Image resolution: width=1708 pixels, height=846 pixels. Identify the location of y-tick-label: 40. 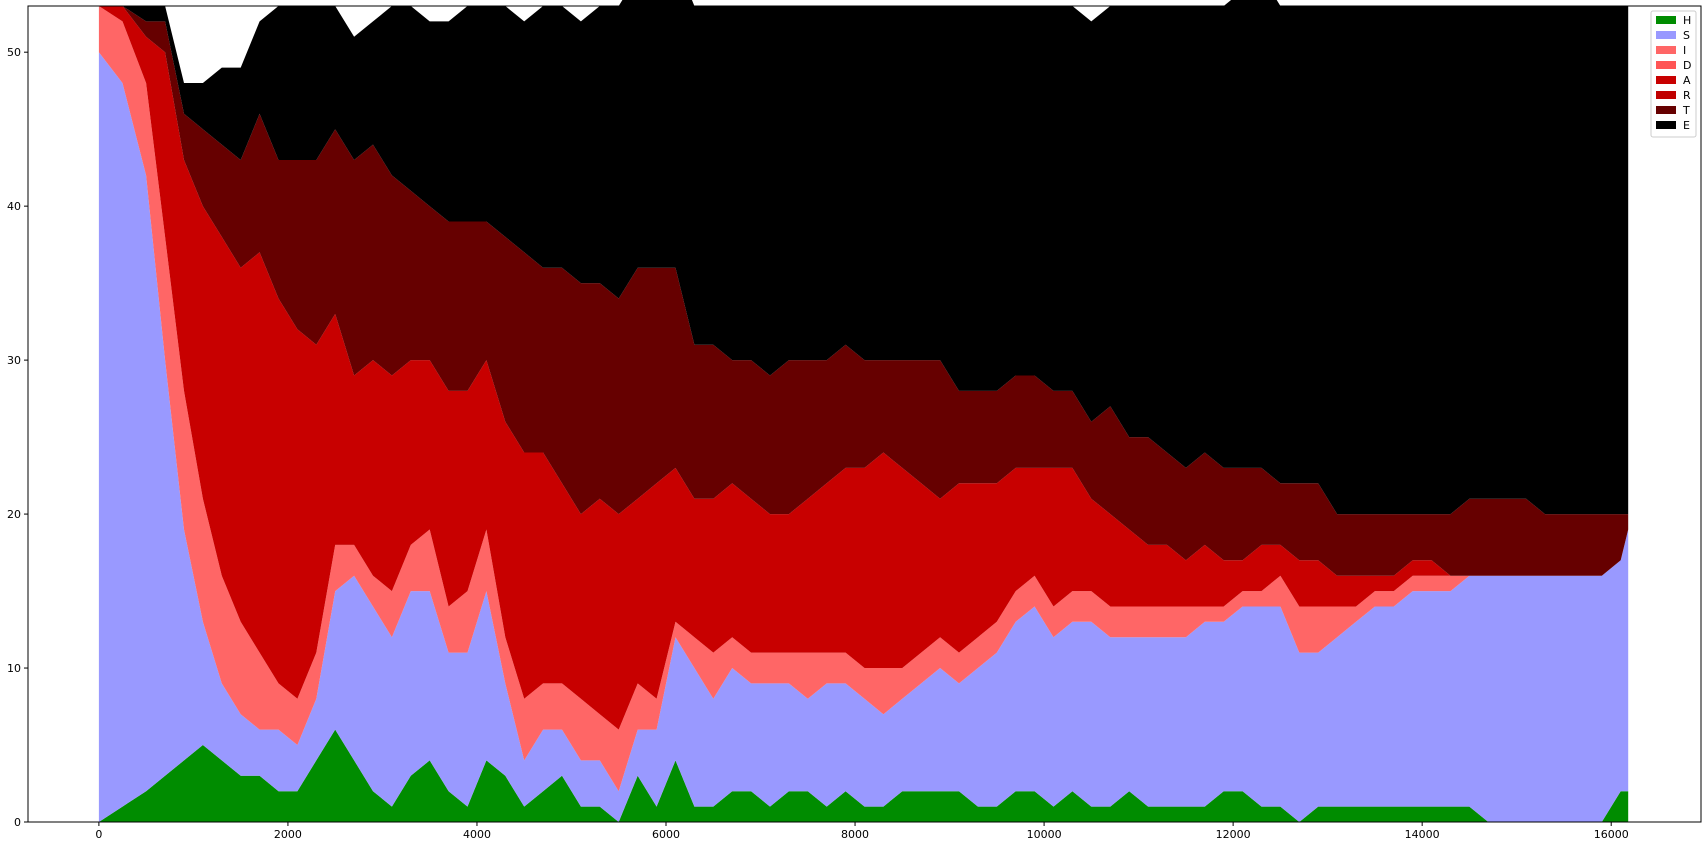
(14, 206).